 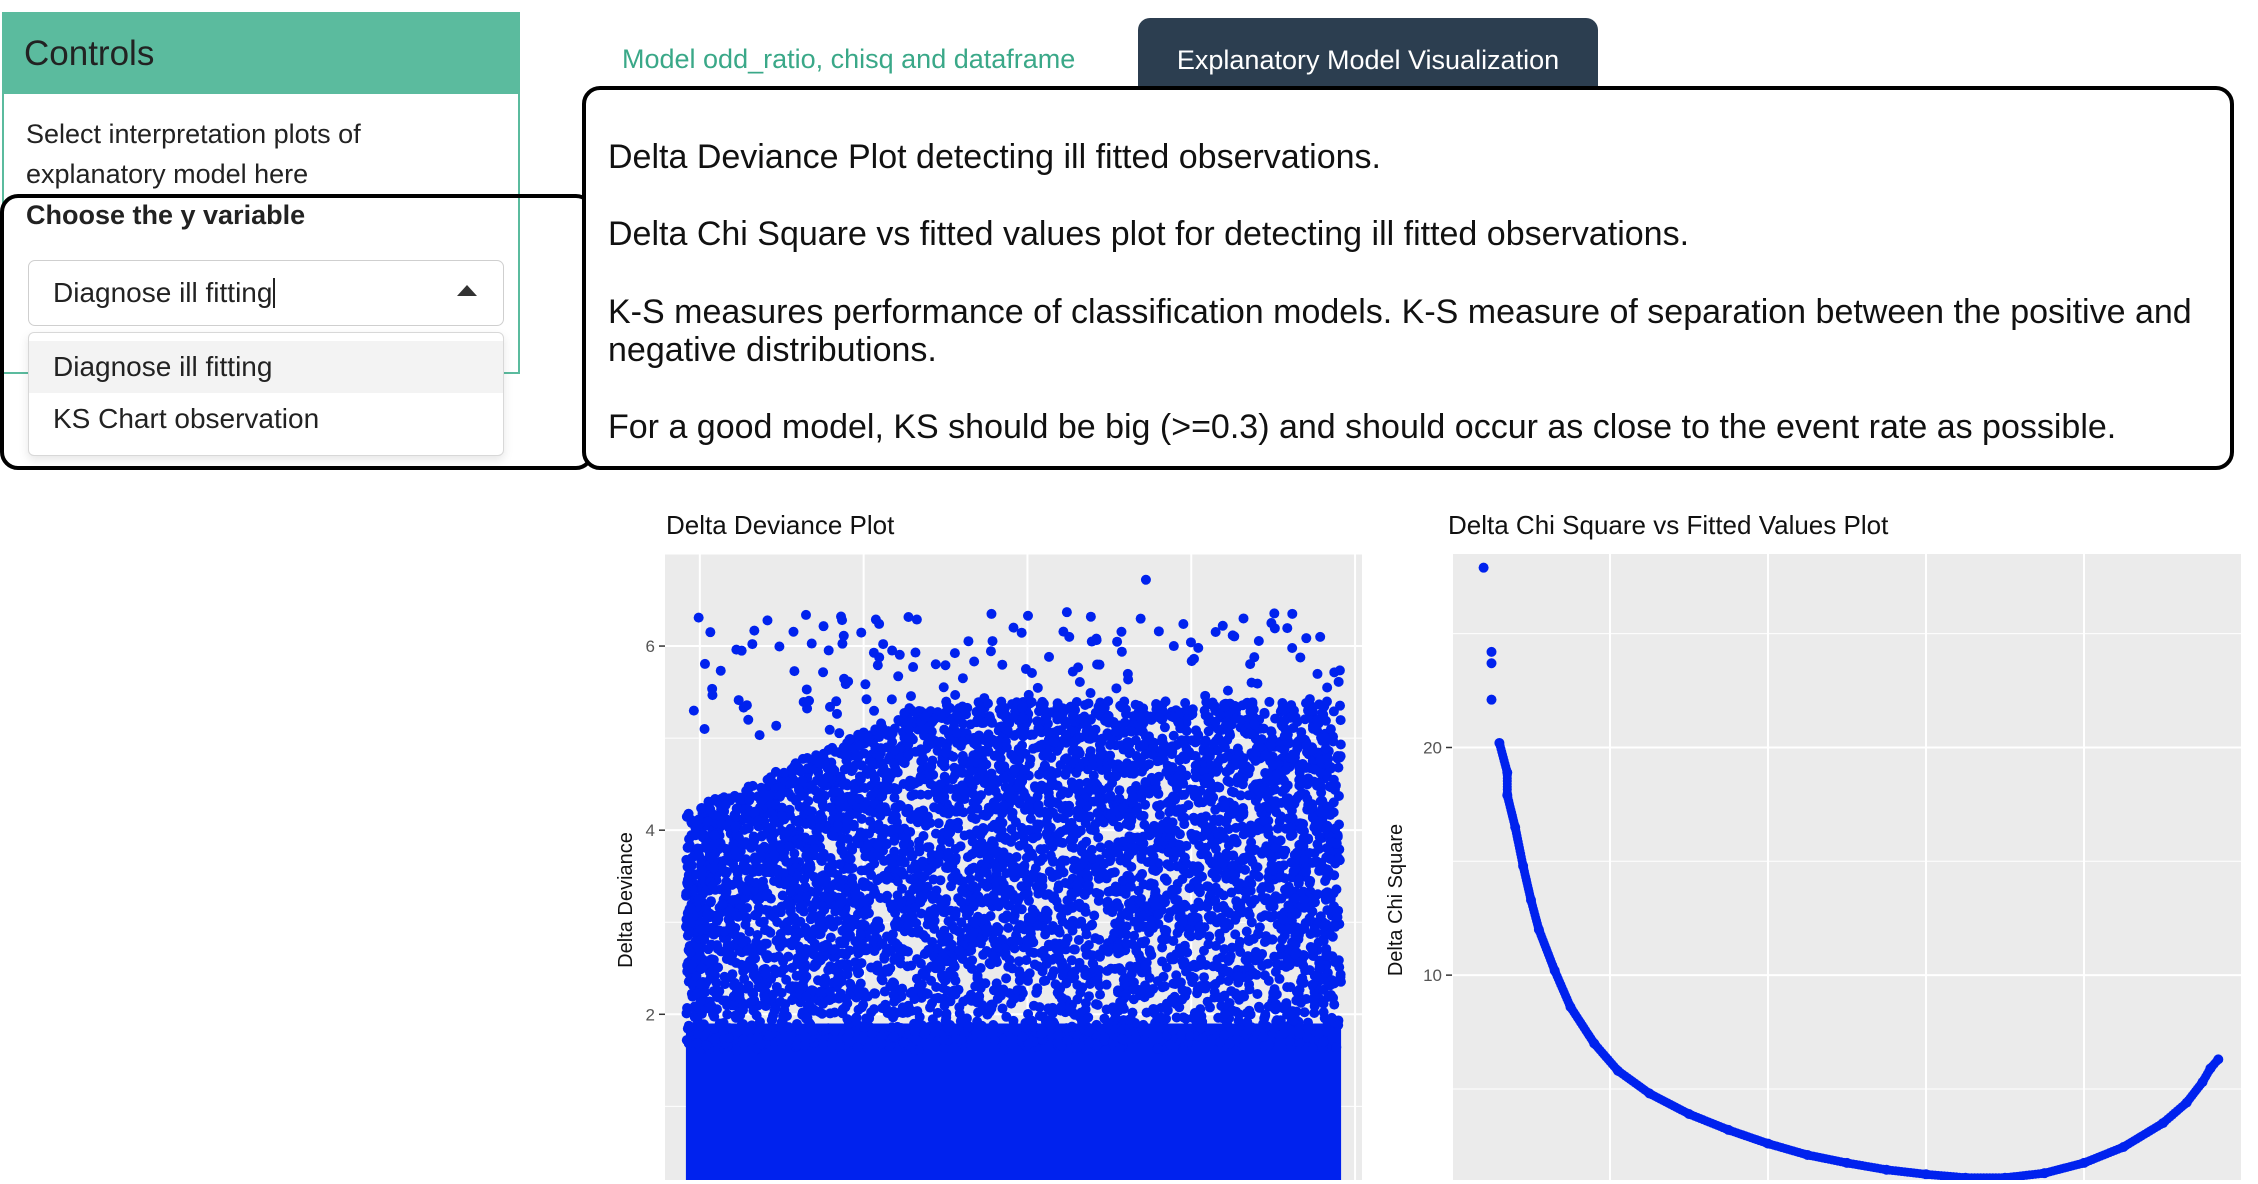 What do you see at coordinates (186, 418) in the screenshot?
I see `option-ks-chart-observation: KS Chart observation` at bounding box center [186, 418].